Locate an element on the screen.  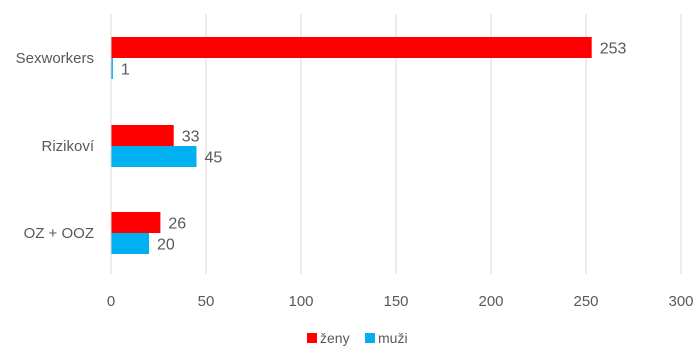
legend-label: ženy is located at coordinates (335, 338).